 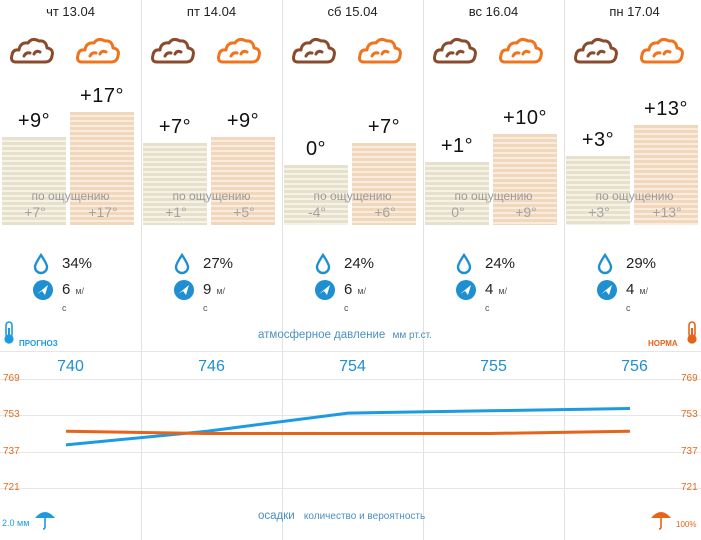 I want to click on wind-speed-group: 9 м/с, so click(x=214, y=298).